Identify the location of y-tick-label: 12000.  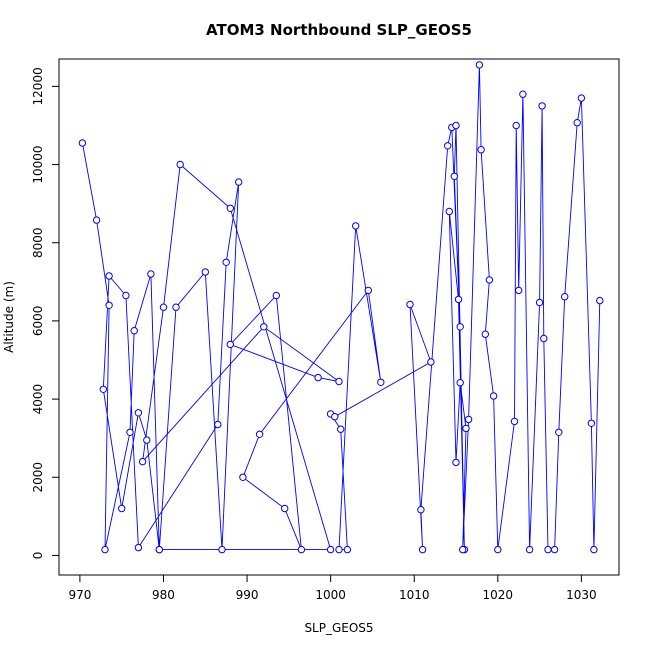
(38, 86).